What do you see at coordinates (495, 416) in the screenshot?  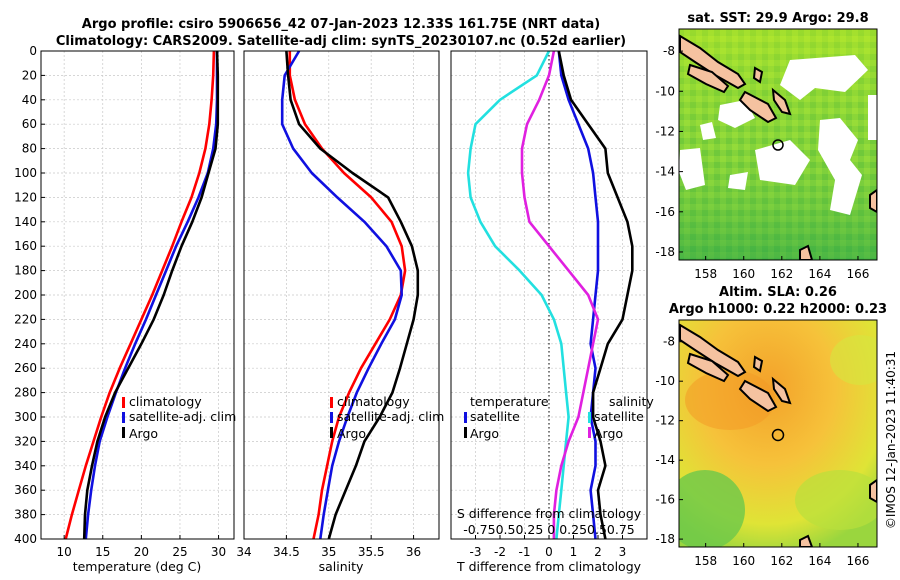 I see `legend-label-t-satellite: satellite` at bounding box center [495, 416].